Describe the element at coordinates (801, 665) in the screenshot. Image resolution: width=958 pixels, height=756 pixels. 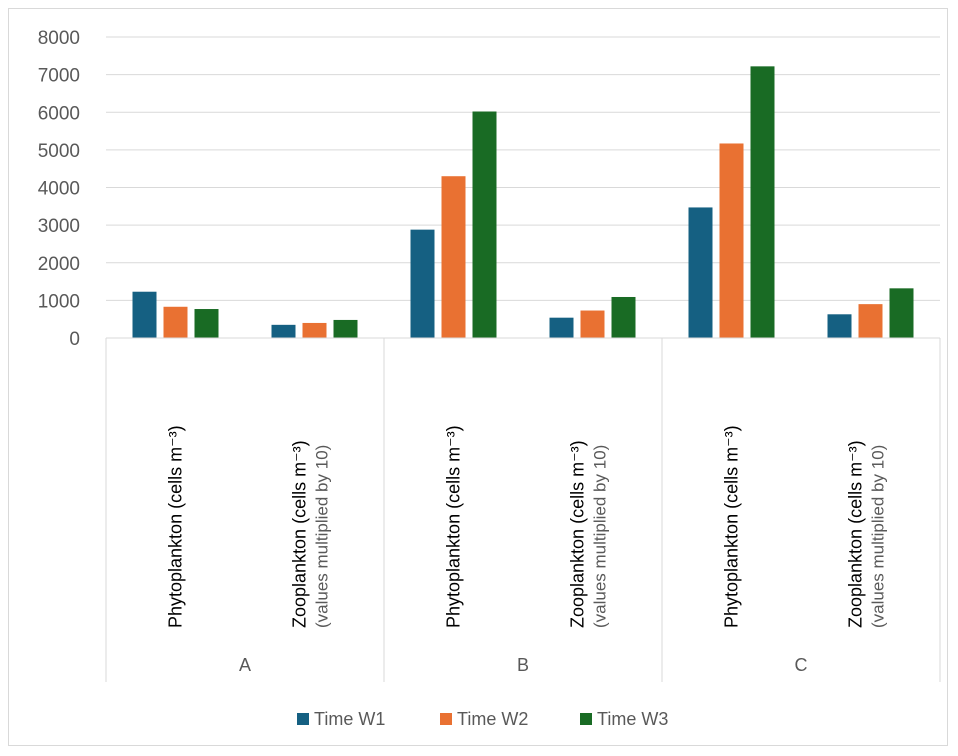
I see `group-label: C` at that location.